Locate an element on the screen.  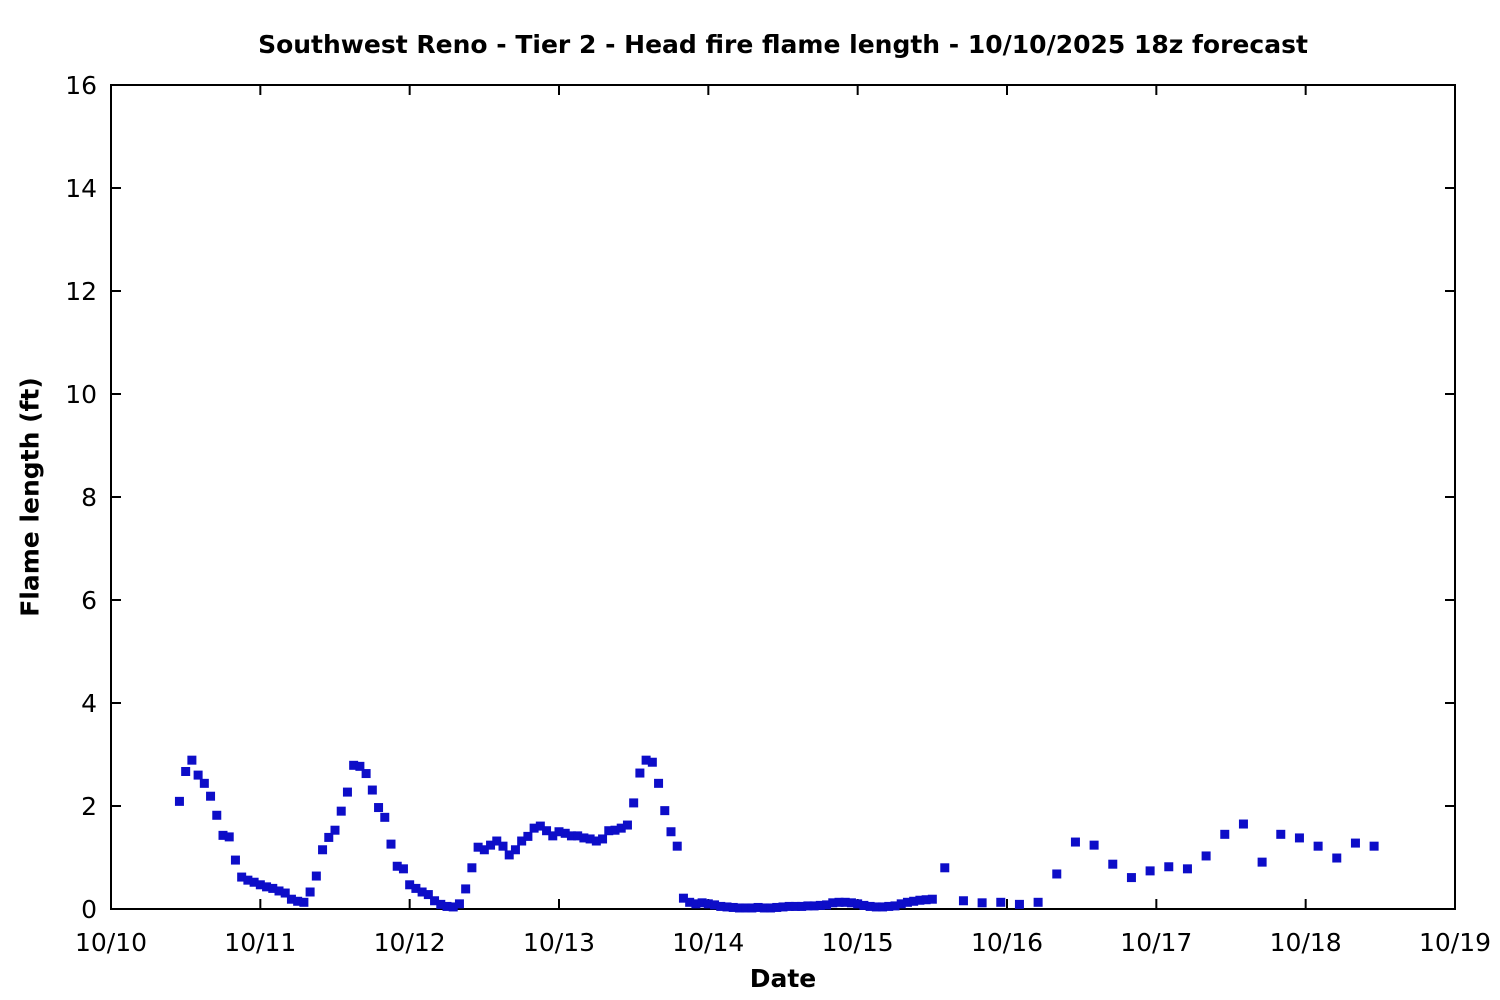
y-tick-label: 14 is located at coordinates (81, 188).